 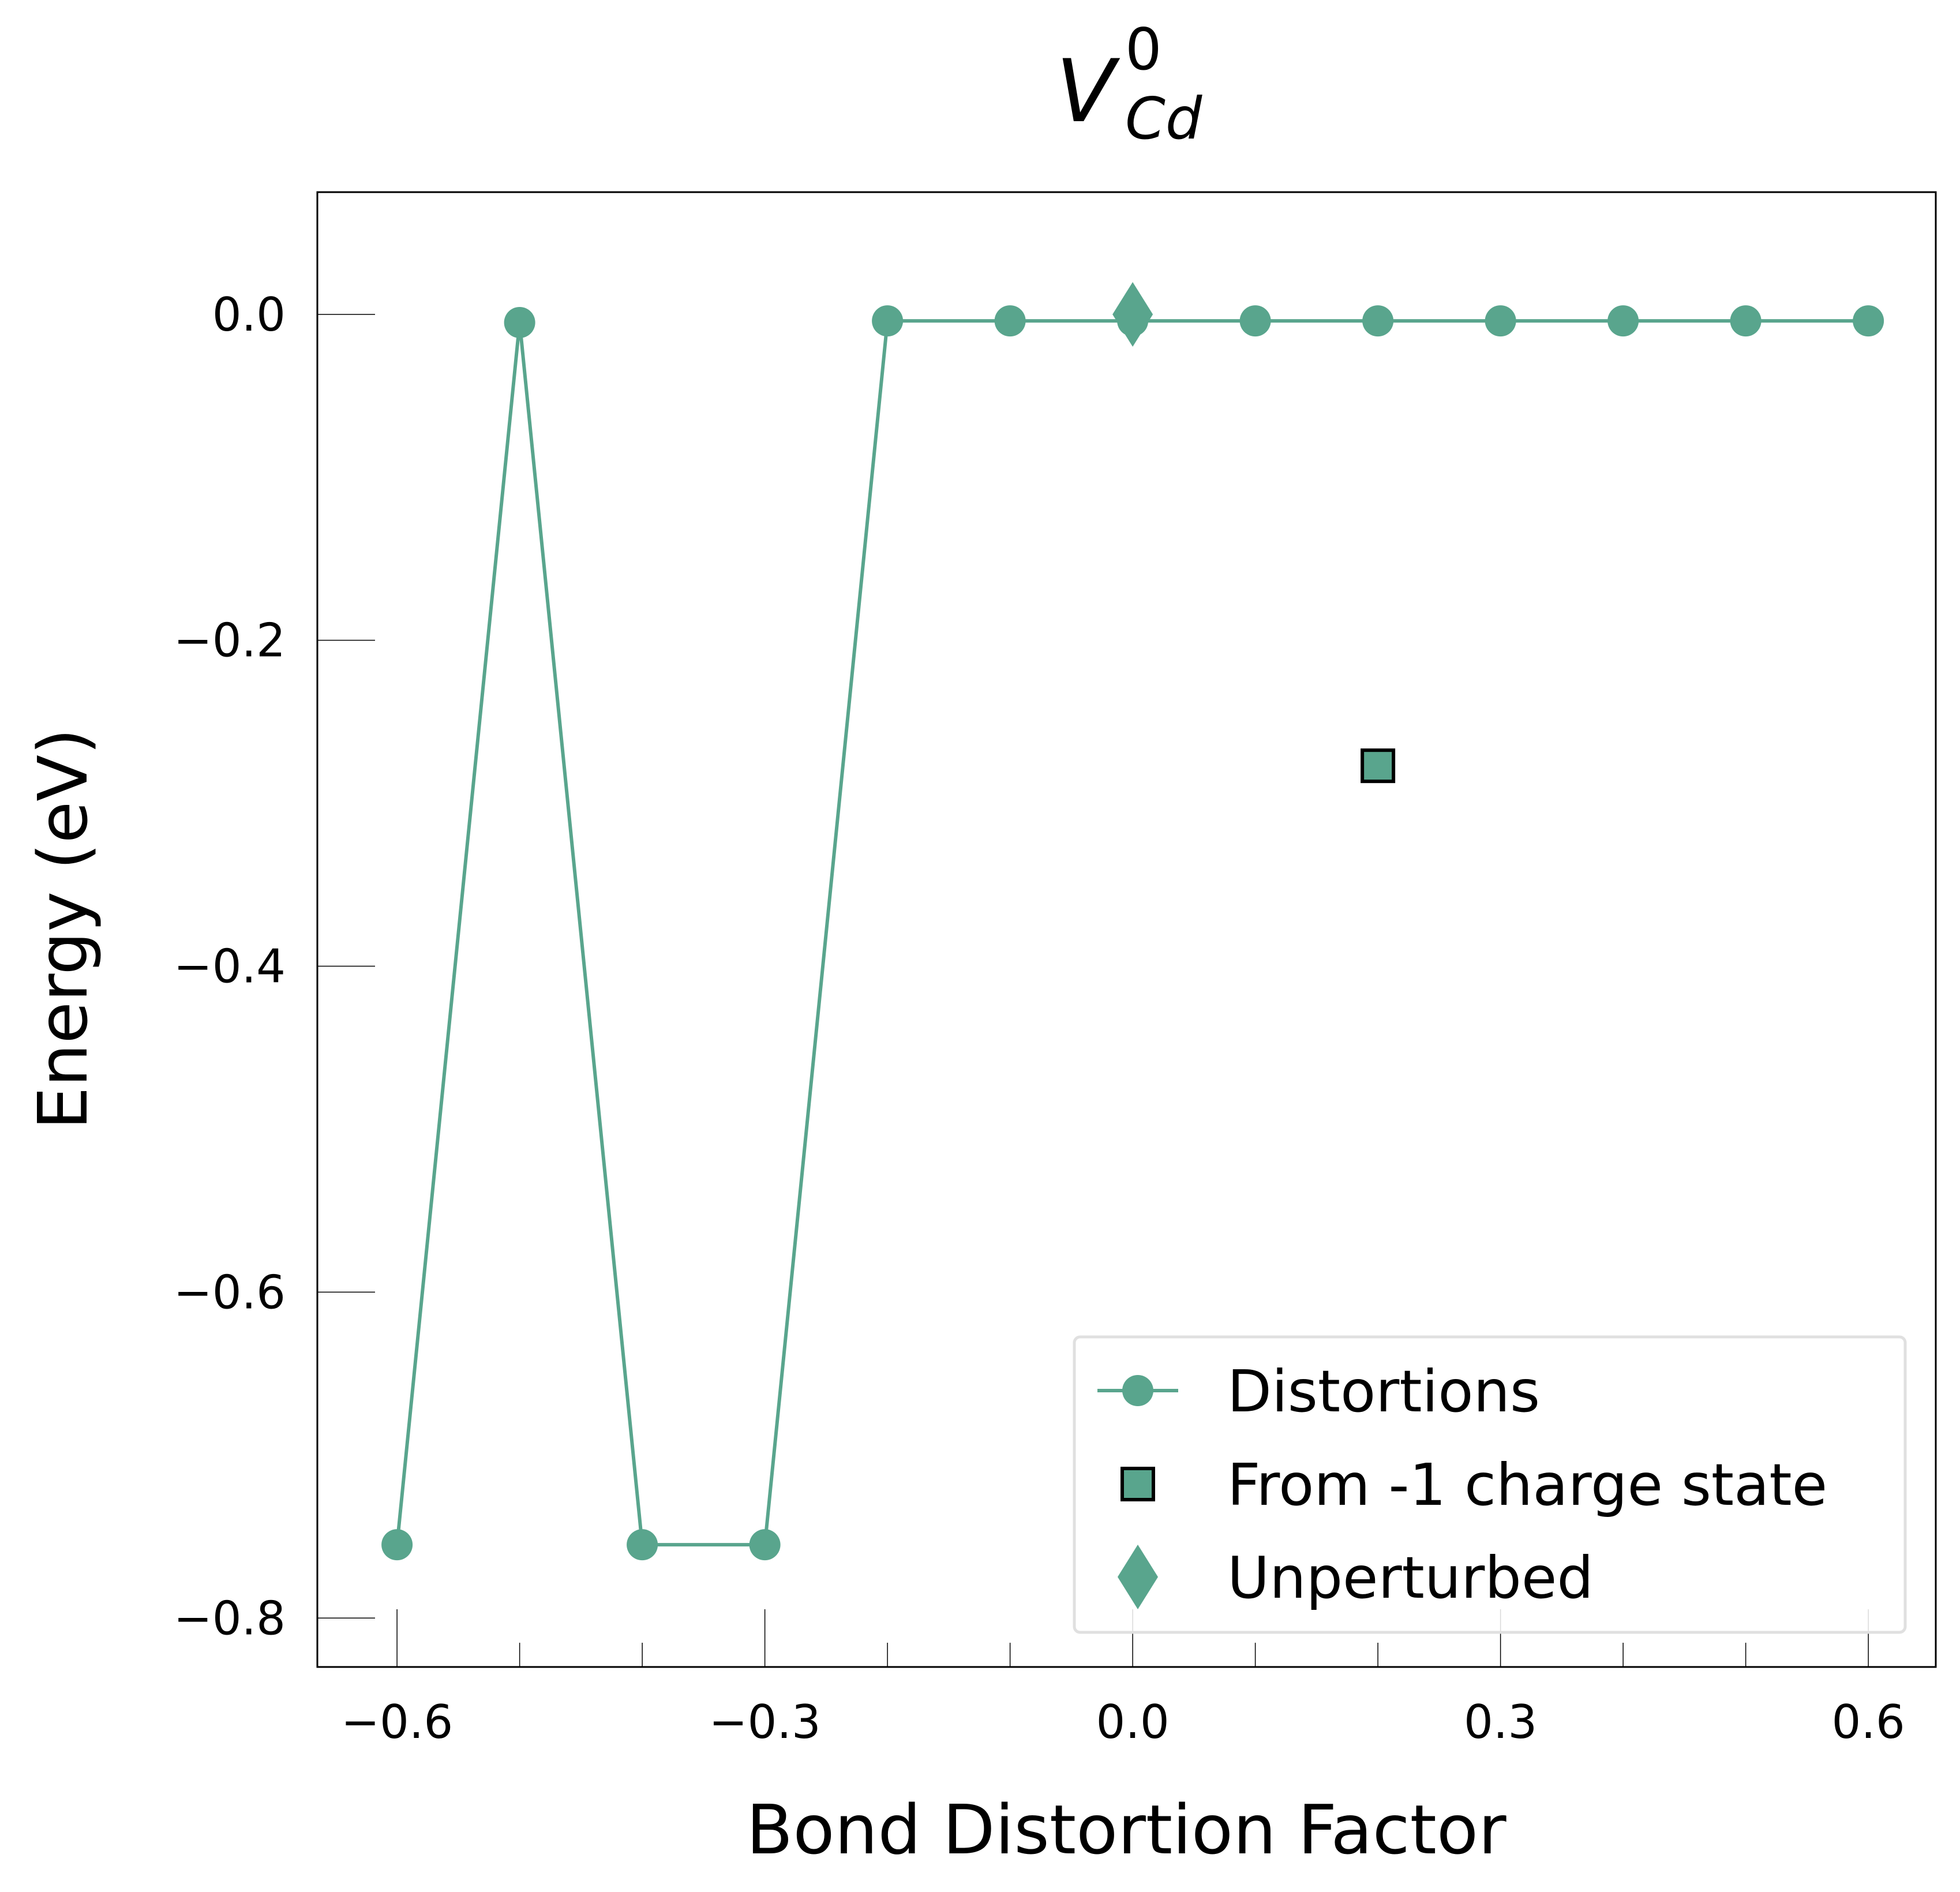 I want to click on legend-square-swatch, so click(x=1137, y=1484).